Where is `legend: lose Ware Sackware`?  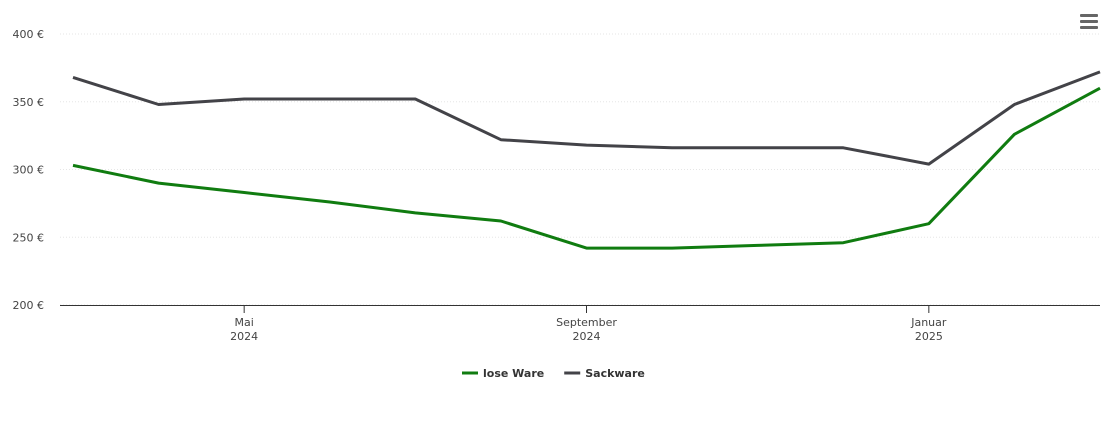 legend: lose Ware Sackware is located at coordinates (553, 373).